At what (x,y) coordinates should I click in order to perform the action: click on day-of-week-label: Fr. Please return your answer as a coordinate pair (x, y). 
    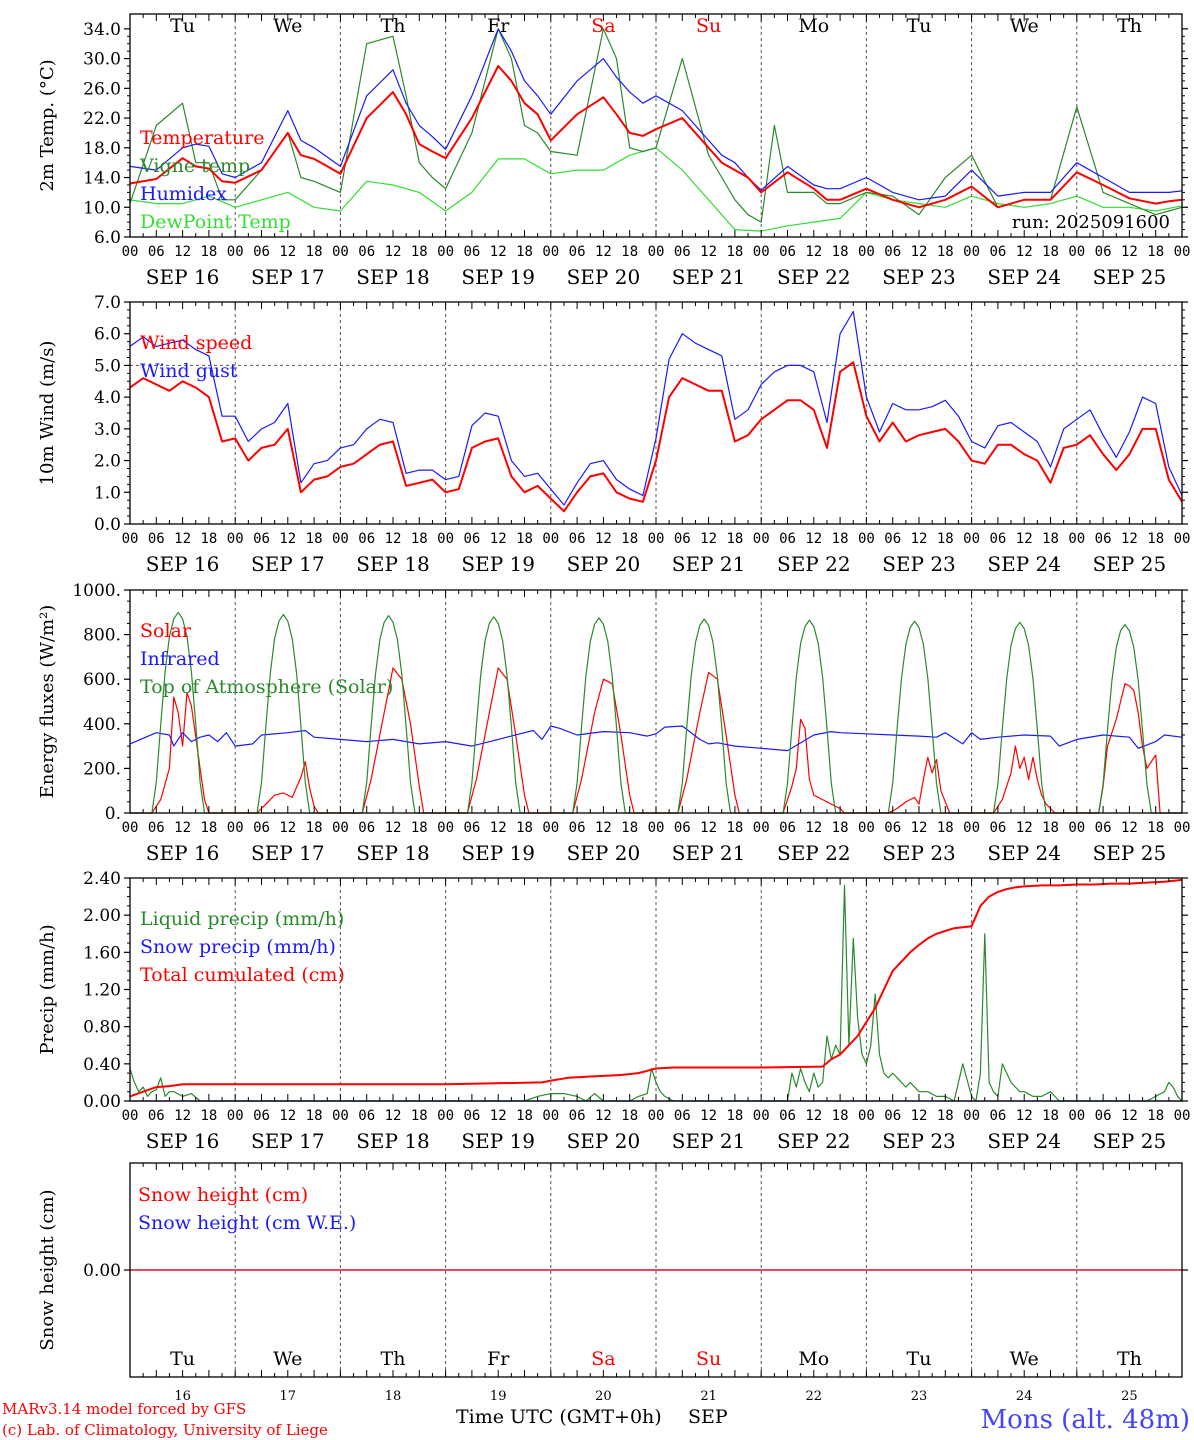
    Looking at the image, I should click on (498, 1359).